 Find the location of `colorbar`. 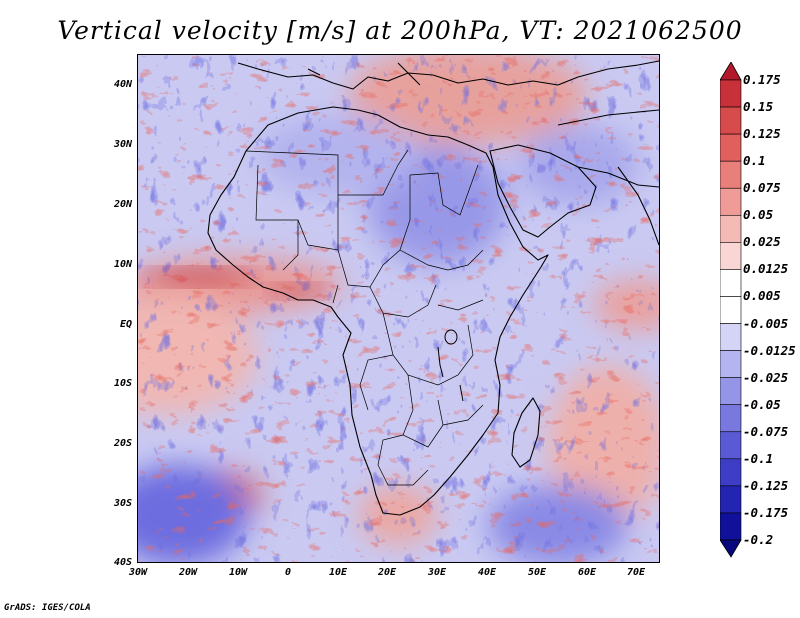

colorbar is located at coordinates (731, 310).